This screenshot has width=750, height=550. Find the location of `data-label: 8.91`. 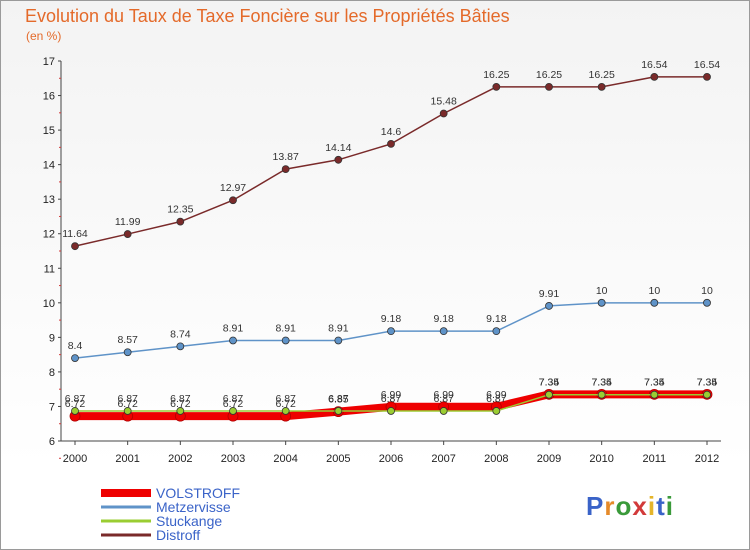

data-label: 8.91 is located at coordinates (233, 328).